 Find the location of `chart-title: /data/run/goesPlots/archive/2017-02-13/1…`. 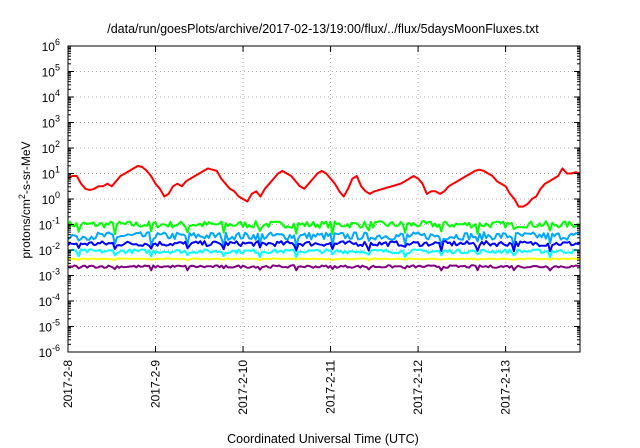

chart-title: /data/run/goesPlots/archive/2017-02-13/1… is located at coordinates (323, 29).